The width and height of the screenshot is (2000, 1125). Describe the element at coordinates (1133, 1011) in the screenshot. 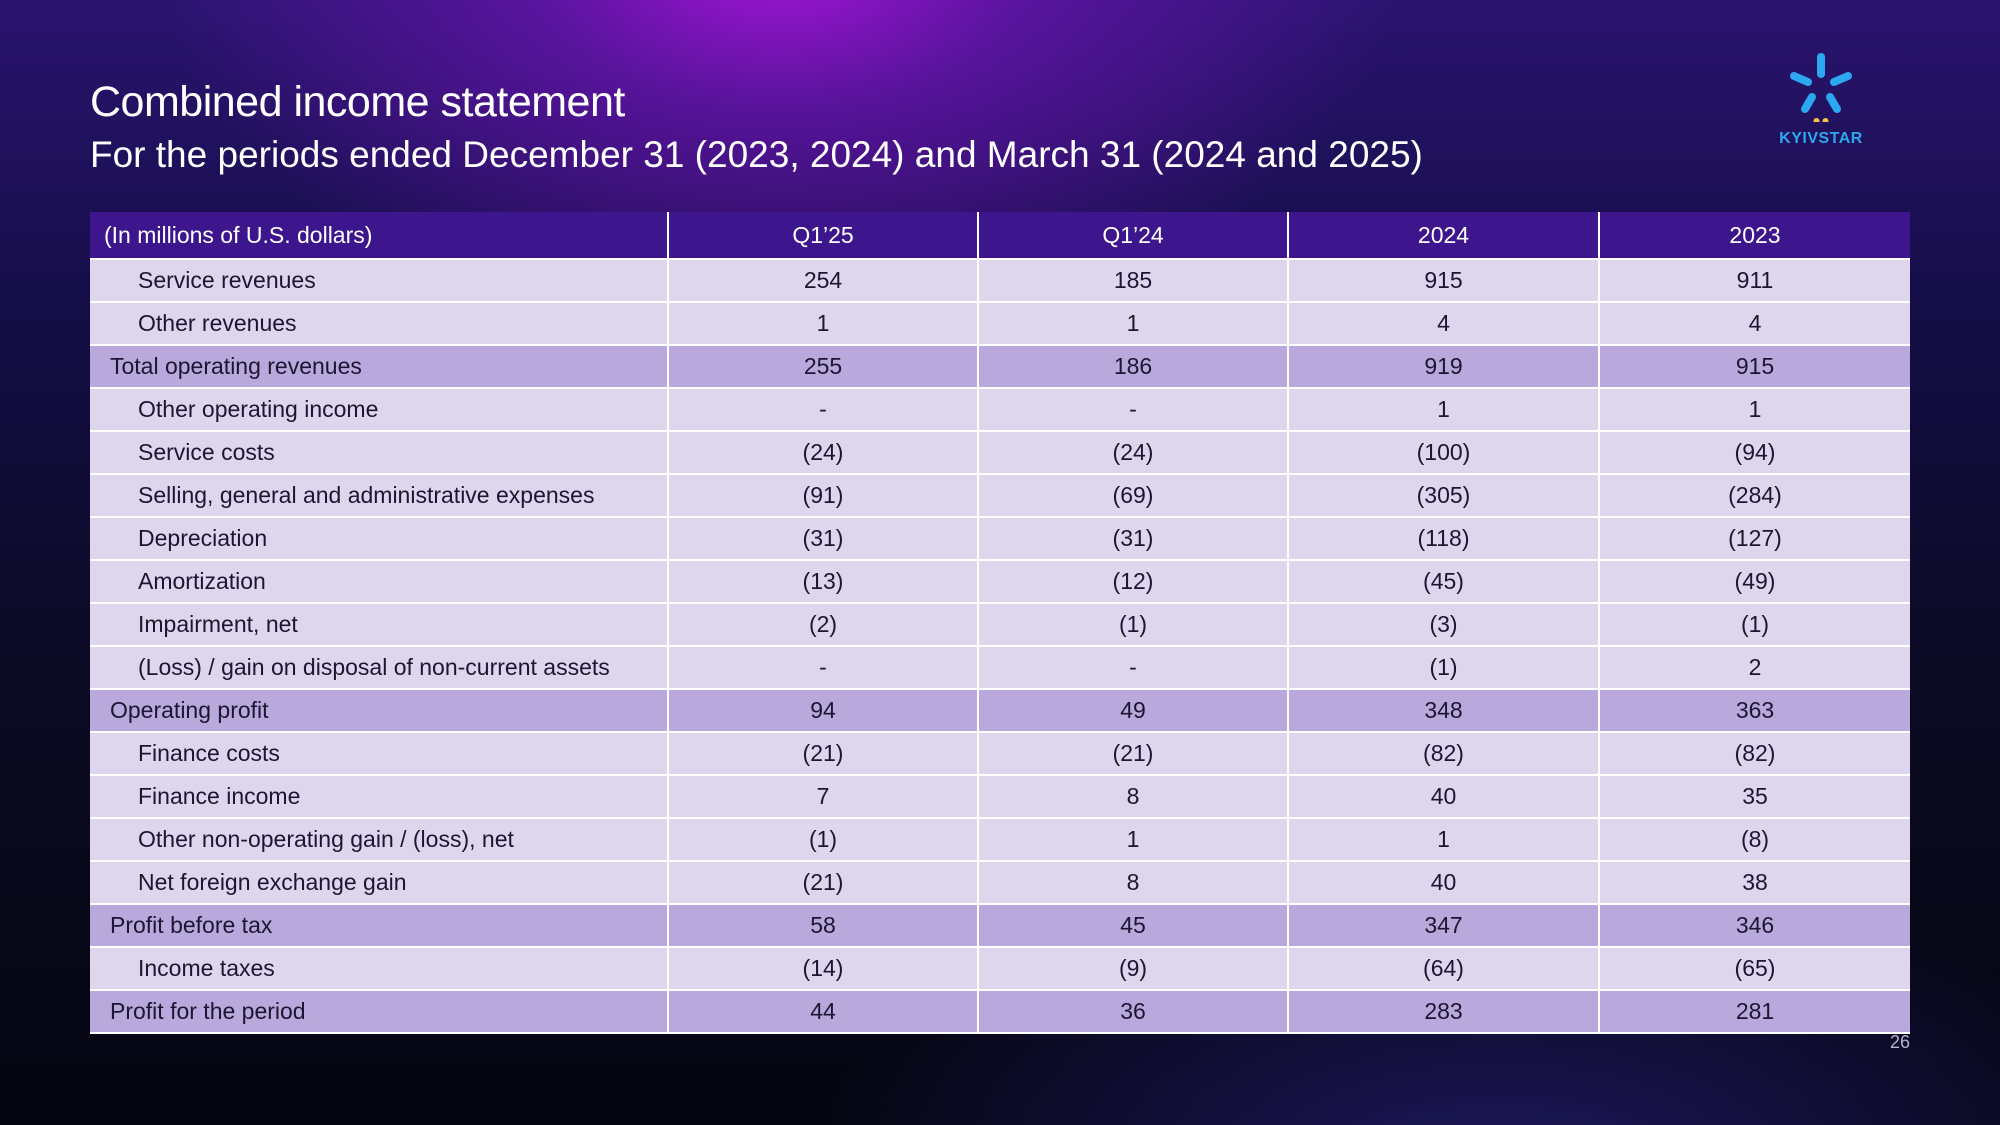

I see `row-value: 36` at that location.